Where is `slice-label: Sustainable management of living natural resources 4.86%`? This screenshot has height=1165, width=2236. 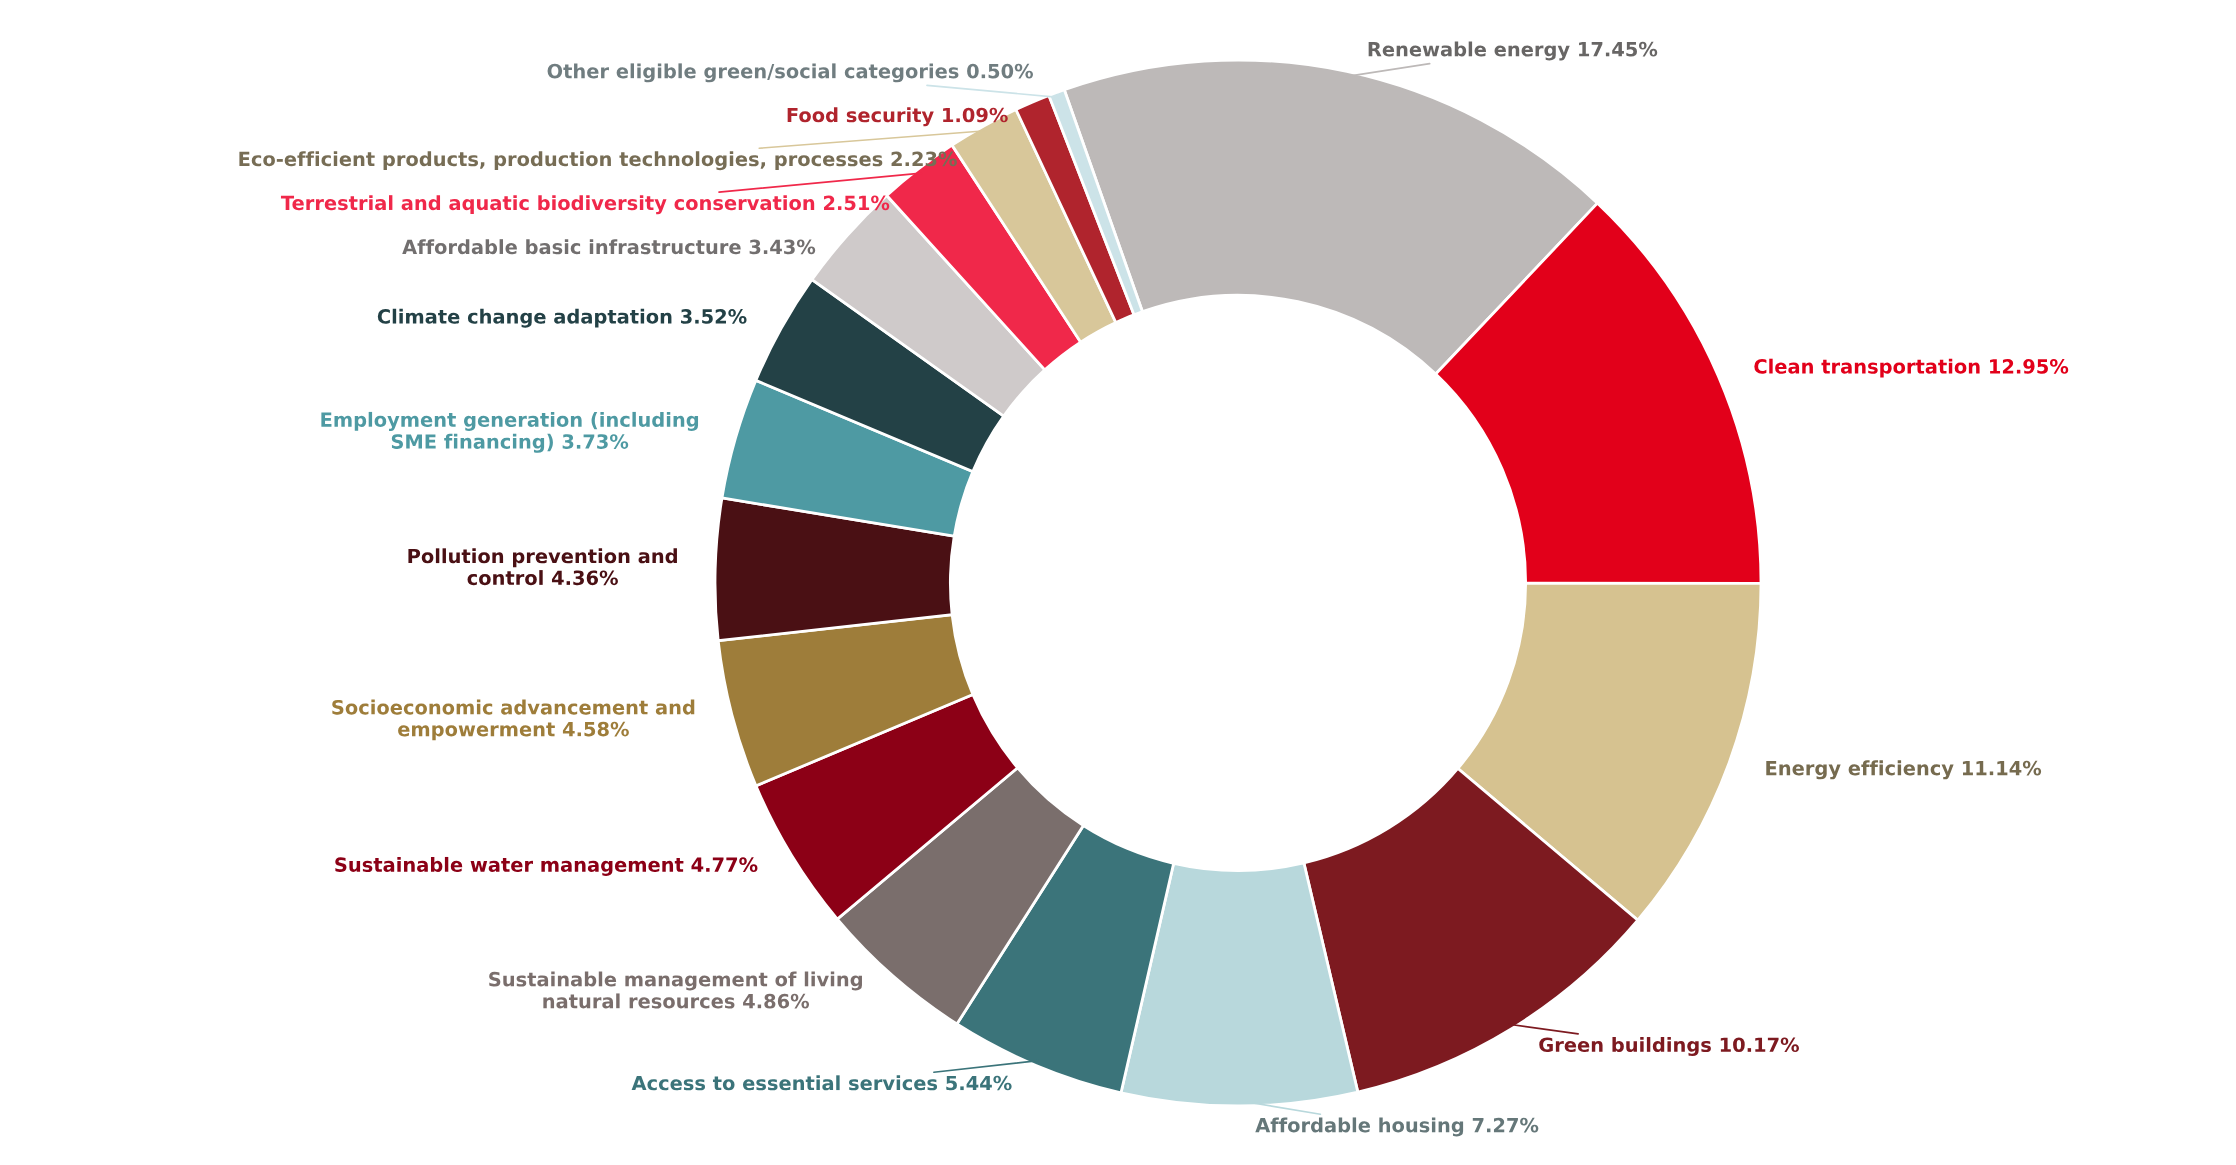 slice-label: Sustainable management of living natural resources 4.86% is located at coordinates (675, 990).